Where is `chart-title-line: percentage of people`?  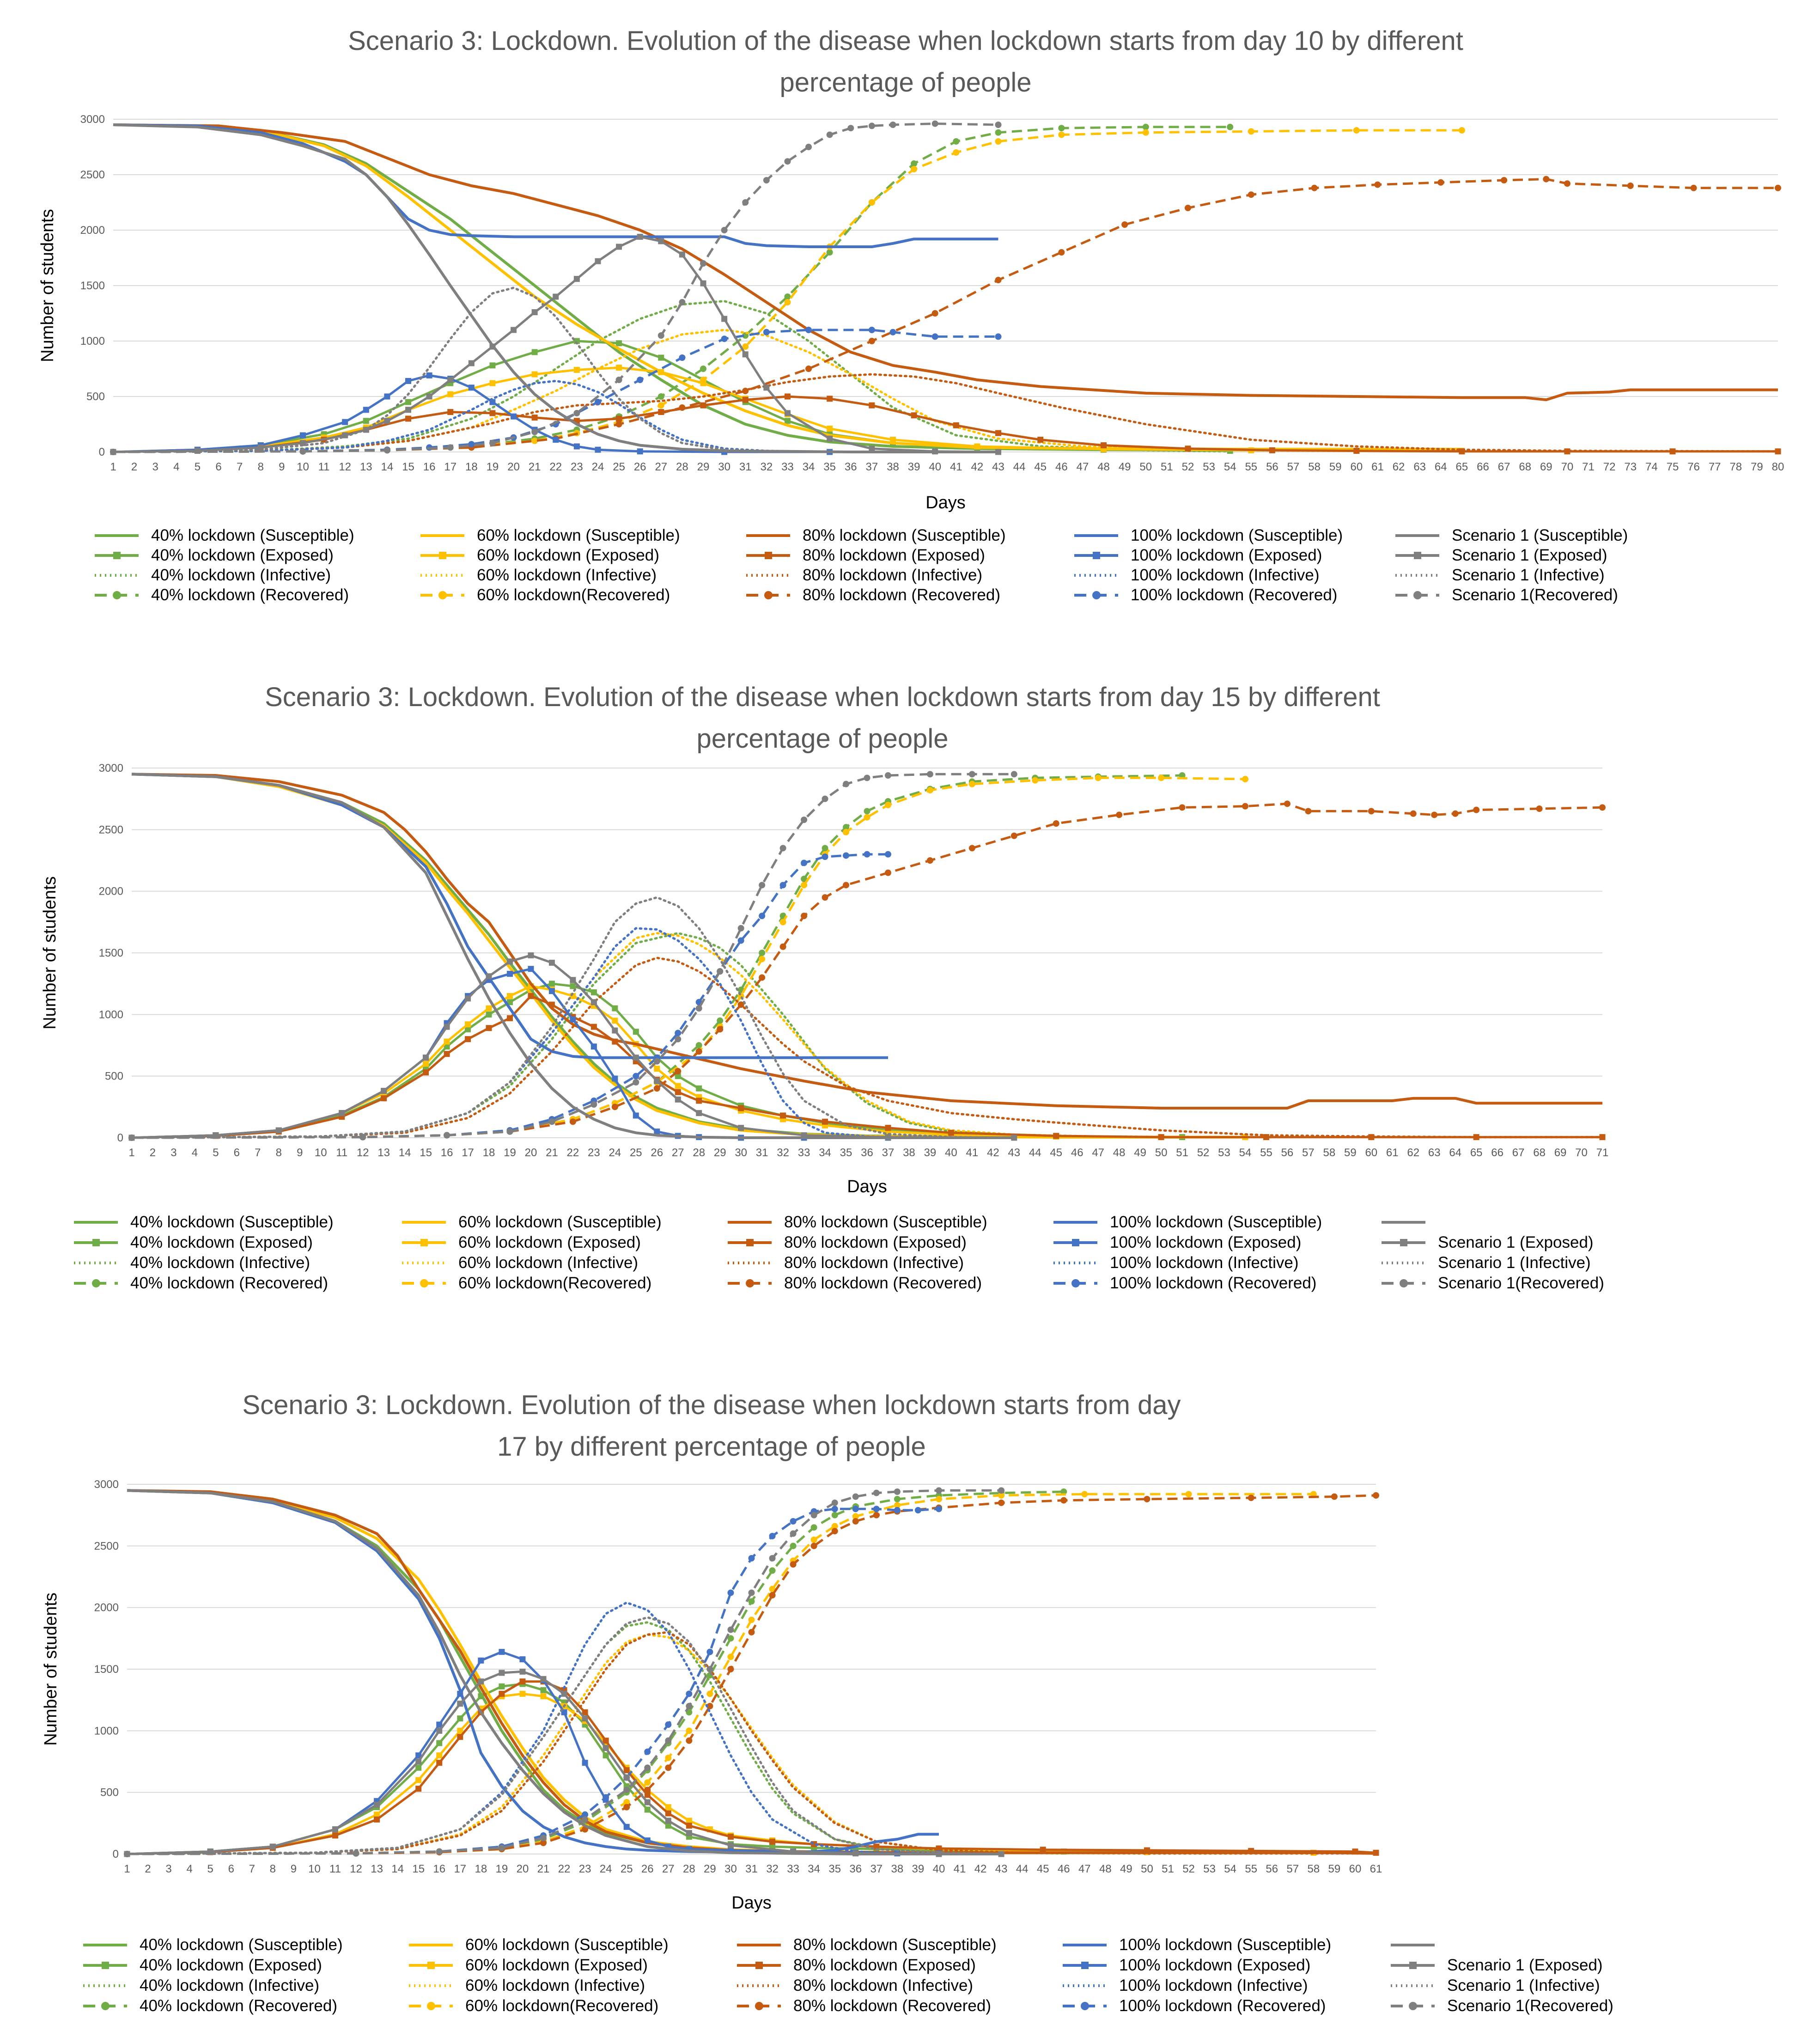 chart-title-line: percentage of people is located at coordinates (906, 82).